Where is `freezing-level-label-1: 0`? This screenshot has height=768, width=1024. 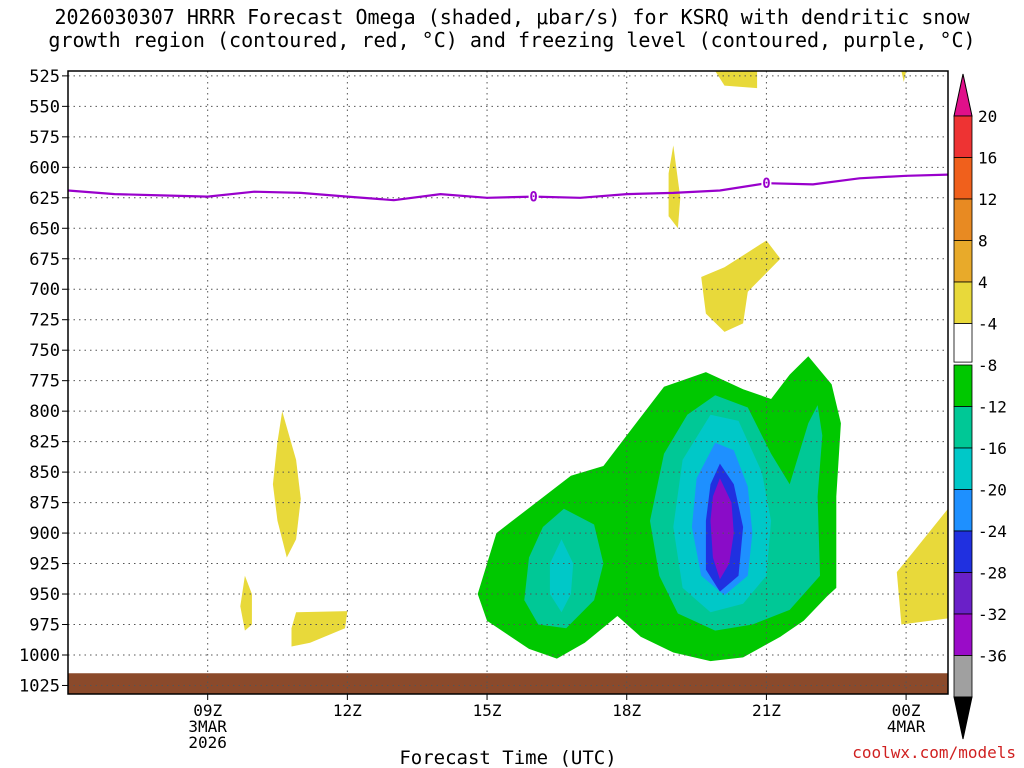 freezing-level-label-1: 0 is located at coordinates (766, 184).